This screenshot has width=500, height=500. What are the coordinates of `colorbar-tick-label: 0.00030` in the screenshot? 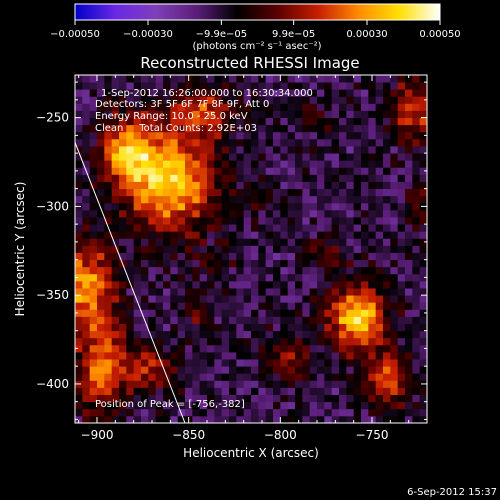 It's located at (366, 34).